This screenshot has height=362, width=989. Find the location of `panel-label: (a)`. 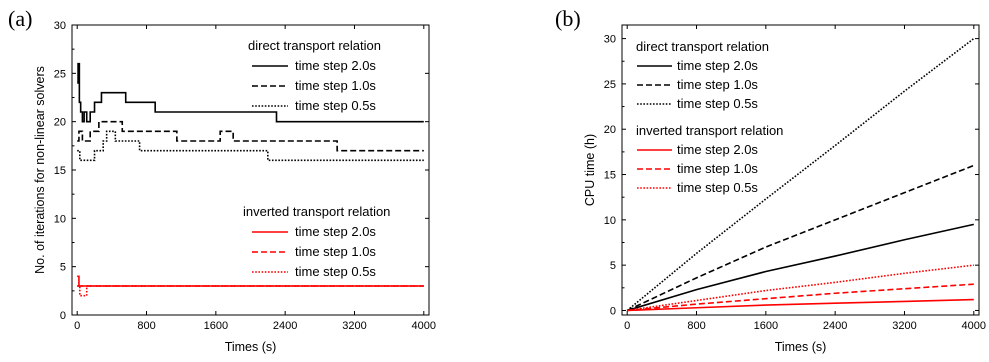

panel-label: (a) is located at coordinates (20, 18).